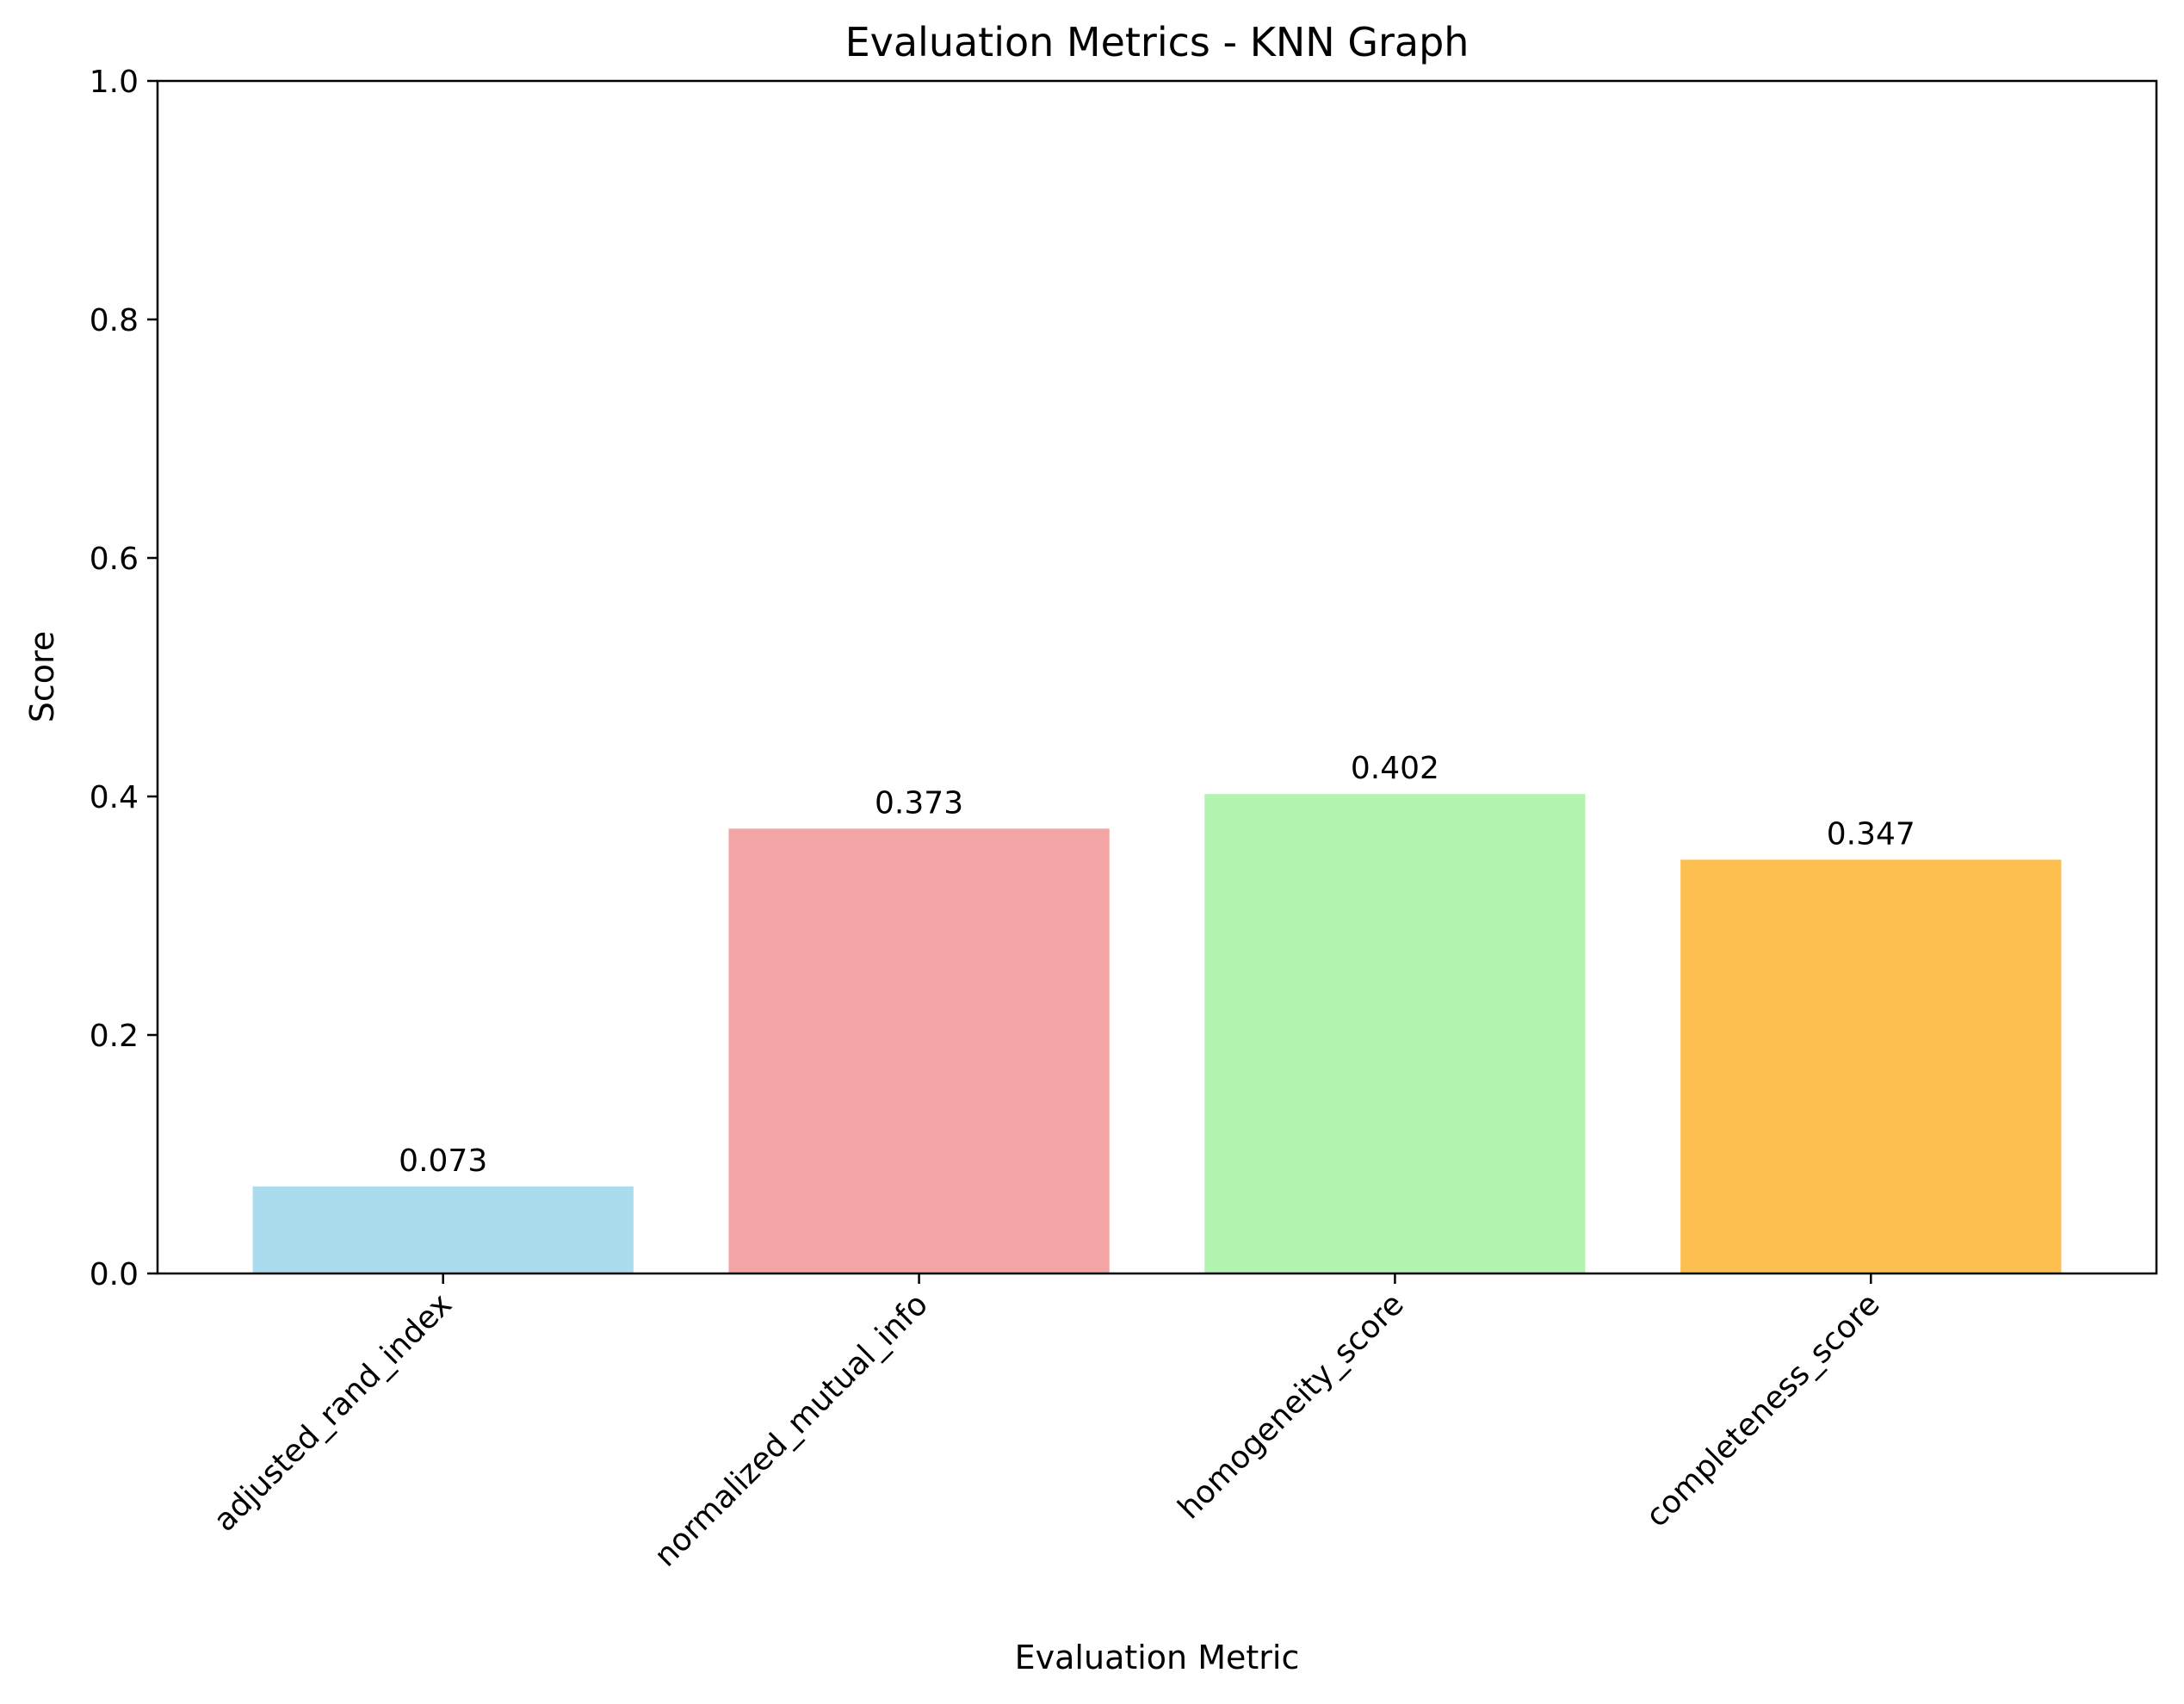 This screenshot has height=1704, width=2184. I want to click on x-tick-label: homogeneity_score, so click(1291, 1406).